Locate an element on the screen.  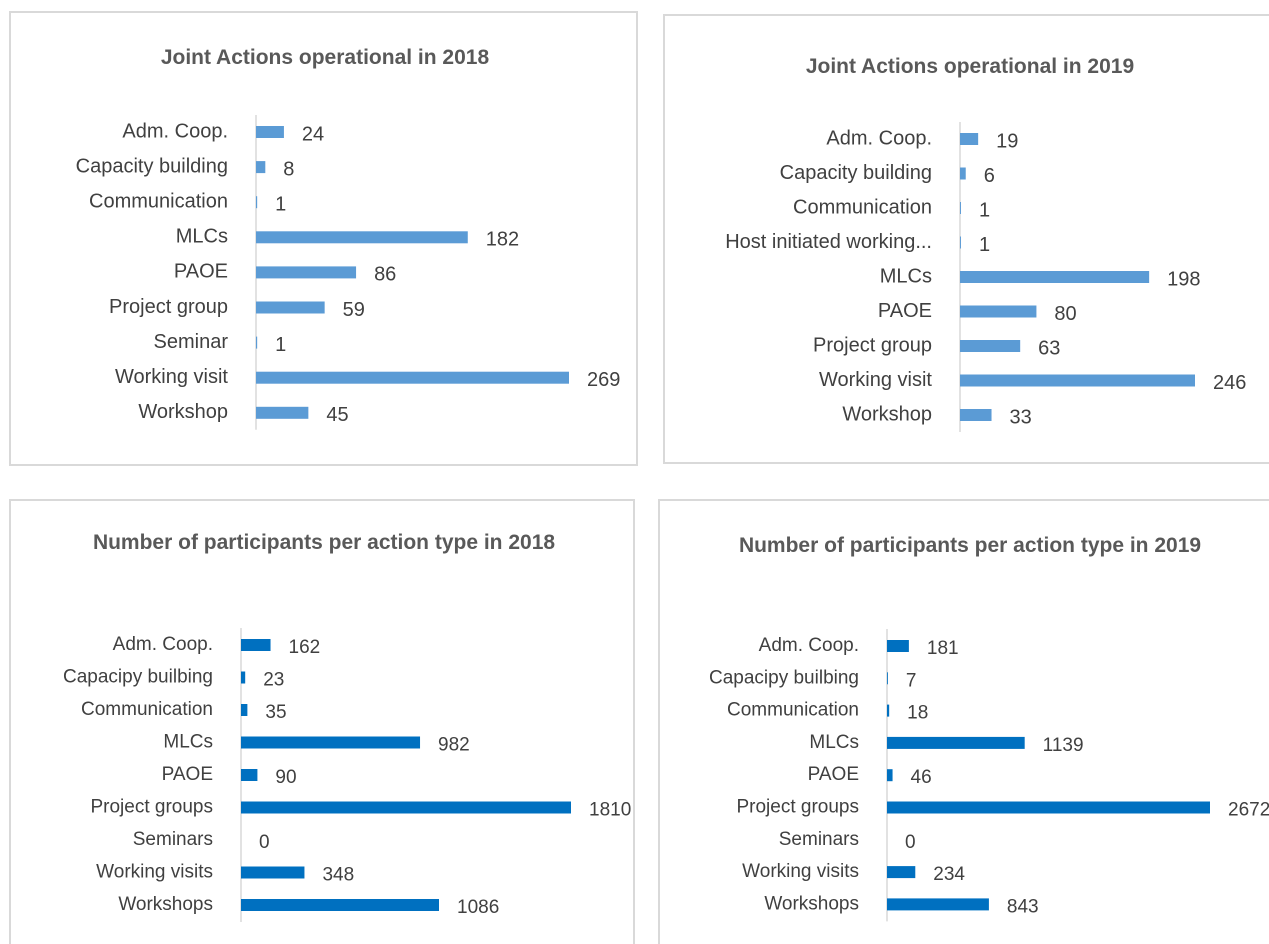
value-label: 234 is located at coordinates (949, 874).